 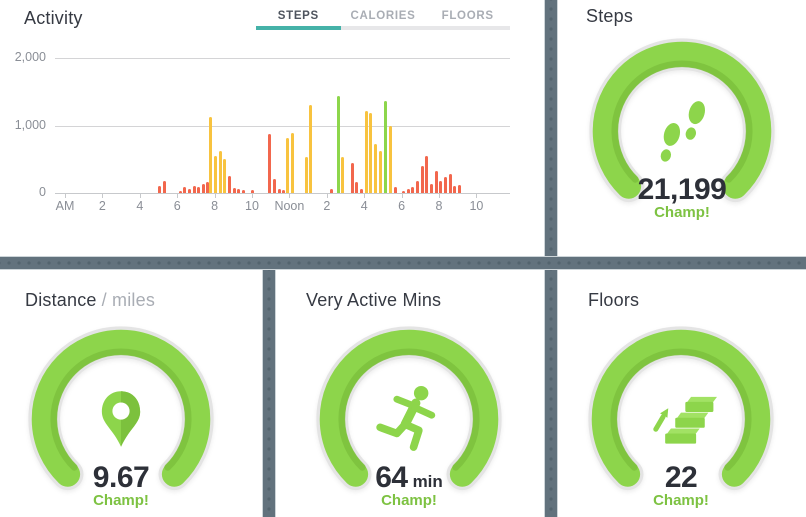 I want to click on map-pin-icon, so click(x=121, y=419).